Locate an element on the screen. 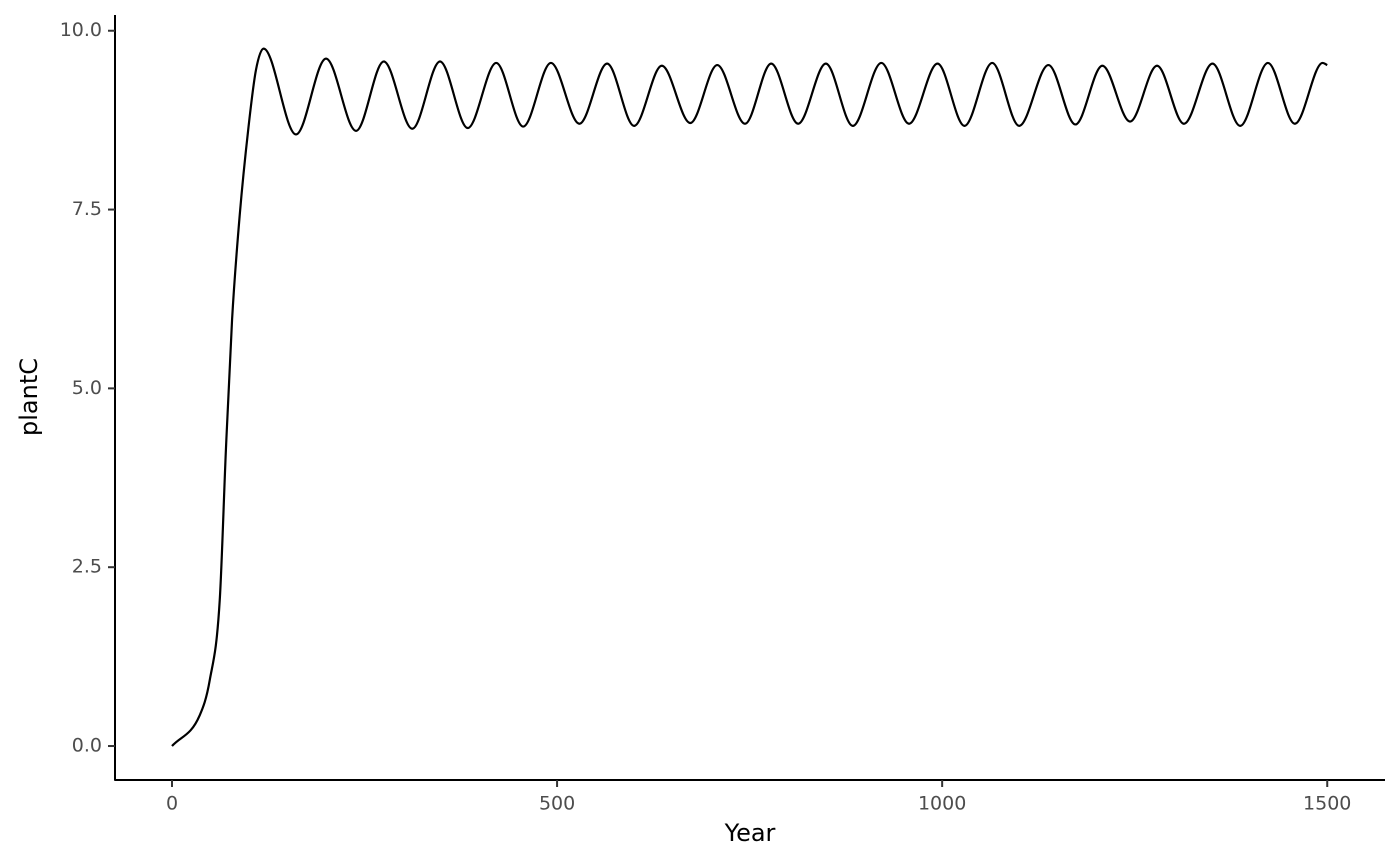 The width and height of the screenshot is (1400, 865). x-tick-label: 0 is located at coordinates (172, 804).